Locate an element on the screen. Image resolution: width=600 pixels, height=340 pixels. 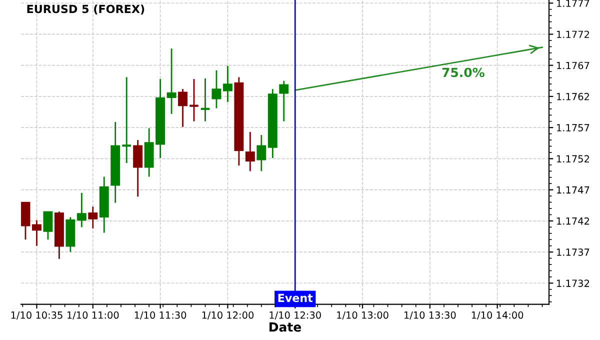
chart-title: EURUSD 5 (FOREX) is located at coordinates (85, 9).